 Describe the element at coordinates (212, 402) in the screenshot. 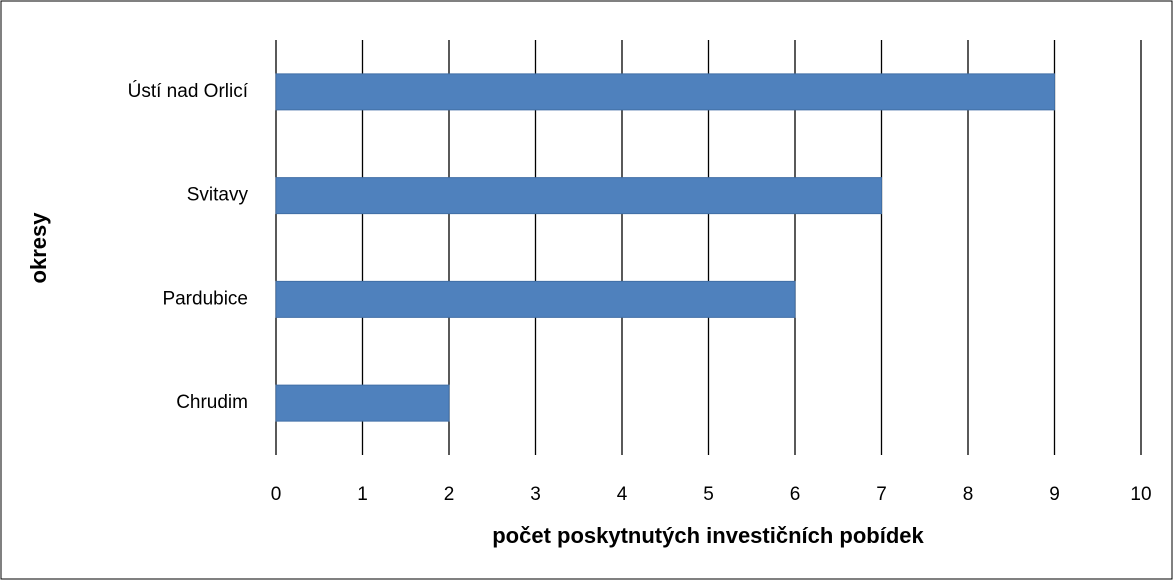

I see `y-tick-label: Chrudim` at that location.